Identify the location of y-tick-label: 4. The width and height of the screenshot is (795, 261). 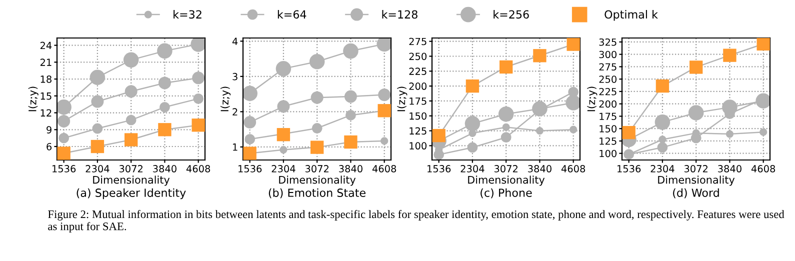
(235, 41).